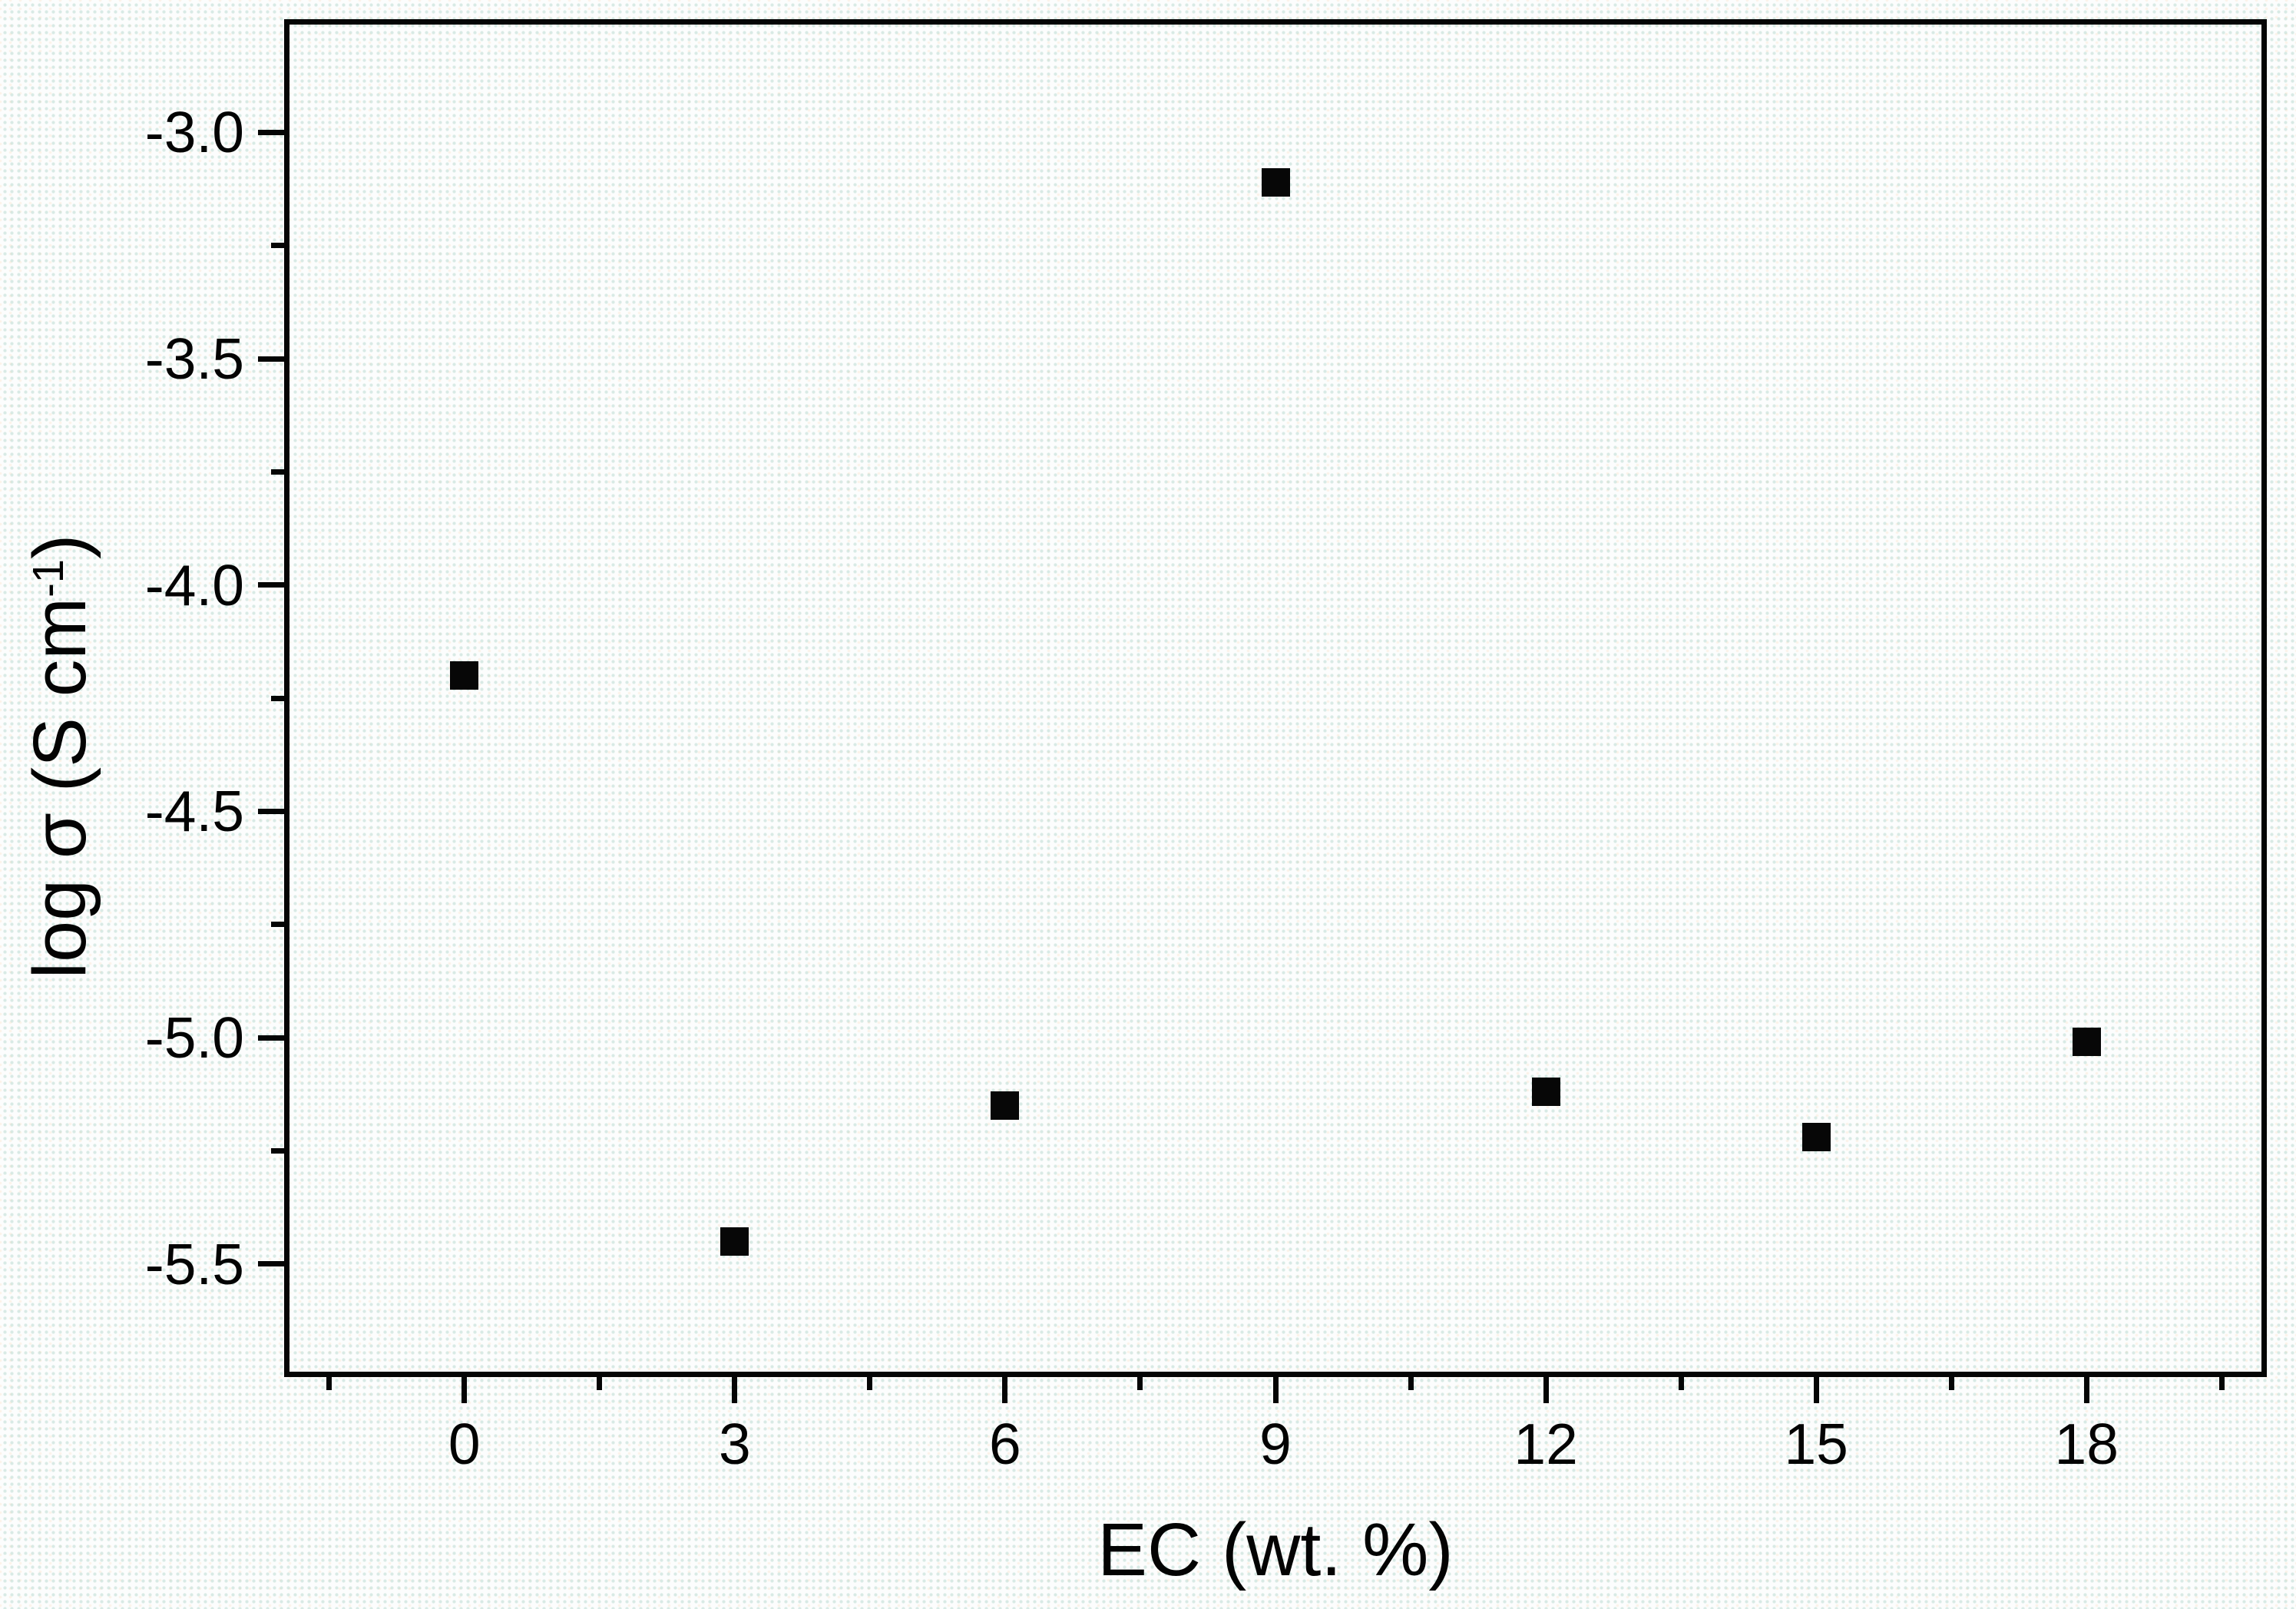  What do you see at coordinates (194, 811) in the screenshot?
I see `y-tick-label: -4.5` at bounding box center [194, 811].